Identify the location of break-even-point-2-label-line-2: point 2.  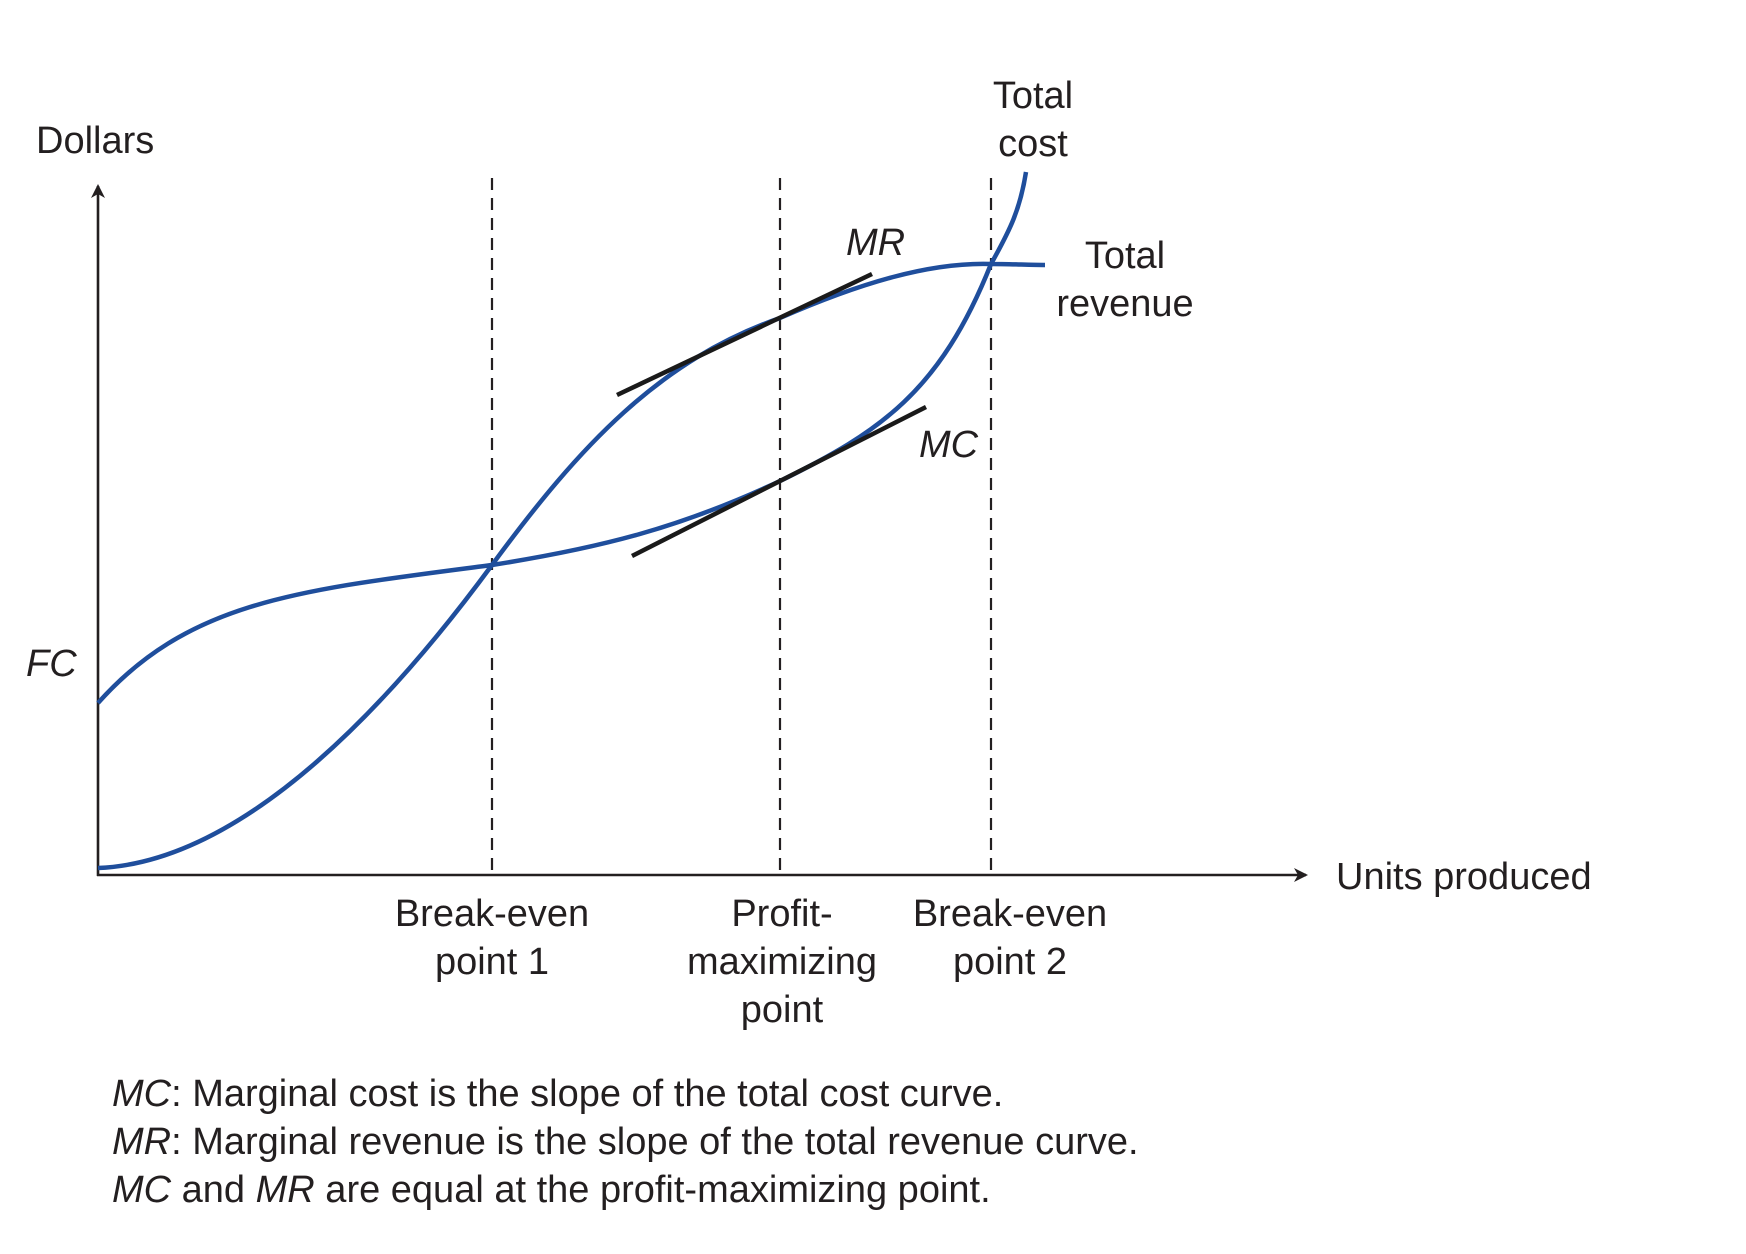
(1010, 962).